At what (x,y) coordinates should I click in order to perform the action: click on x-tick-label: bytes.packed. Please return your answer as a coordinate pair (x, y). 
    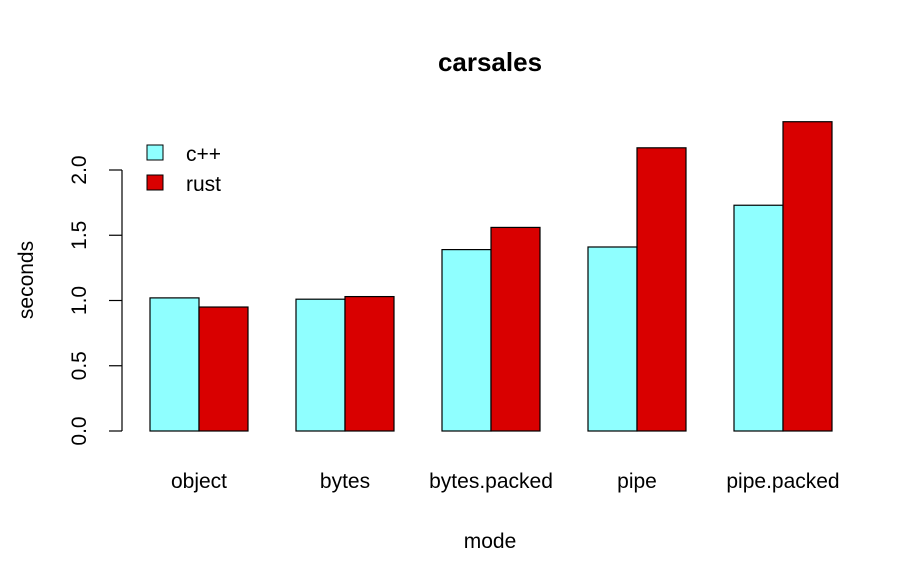
    Looking at the image, I should click on (491, 481).